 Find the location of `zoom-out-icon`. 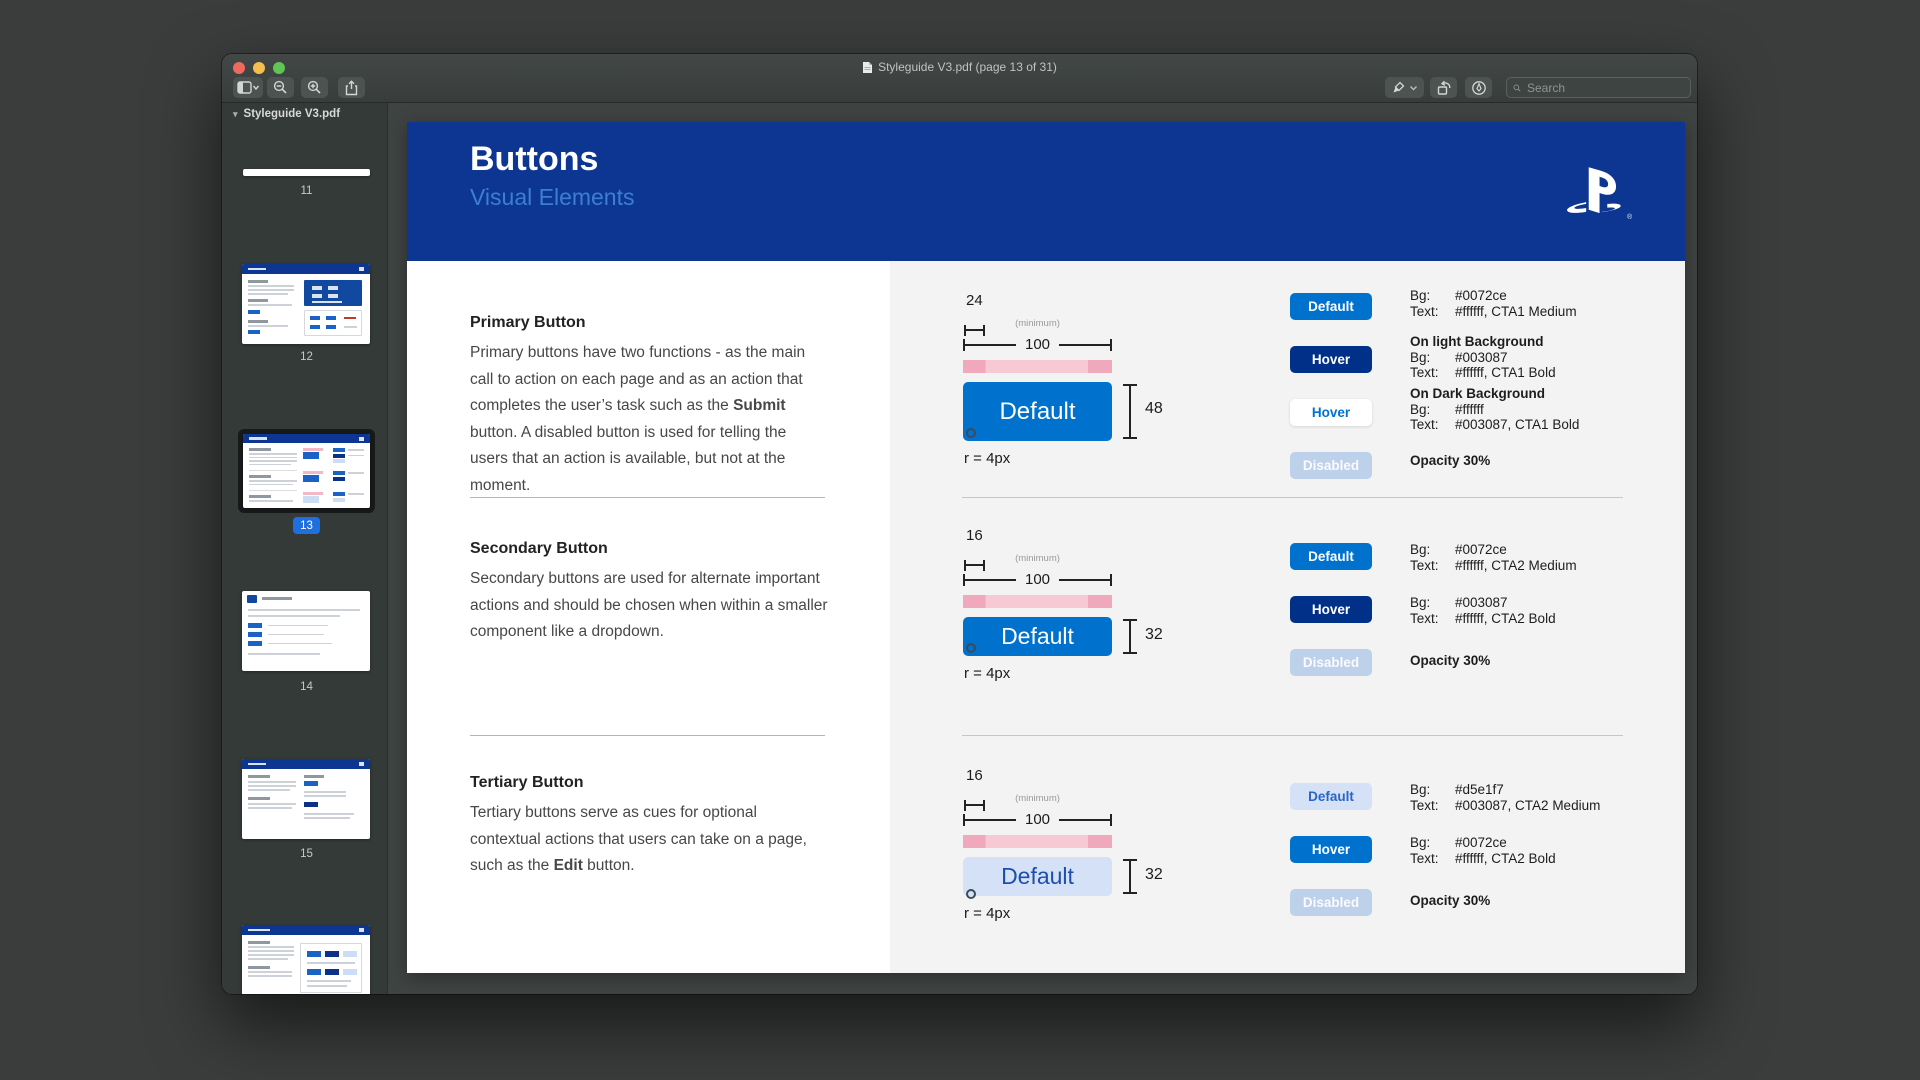

zoom-out-icon is located at coordinates (280, 87).